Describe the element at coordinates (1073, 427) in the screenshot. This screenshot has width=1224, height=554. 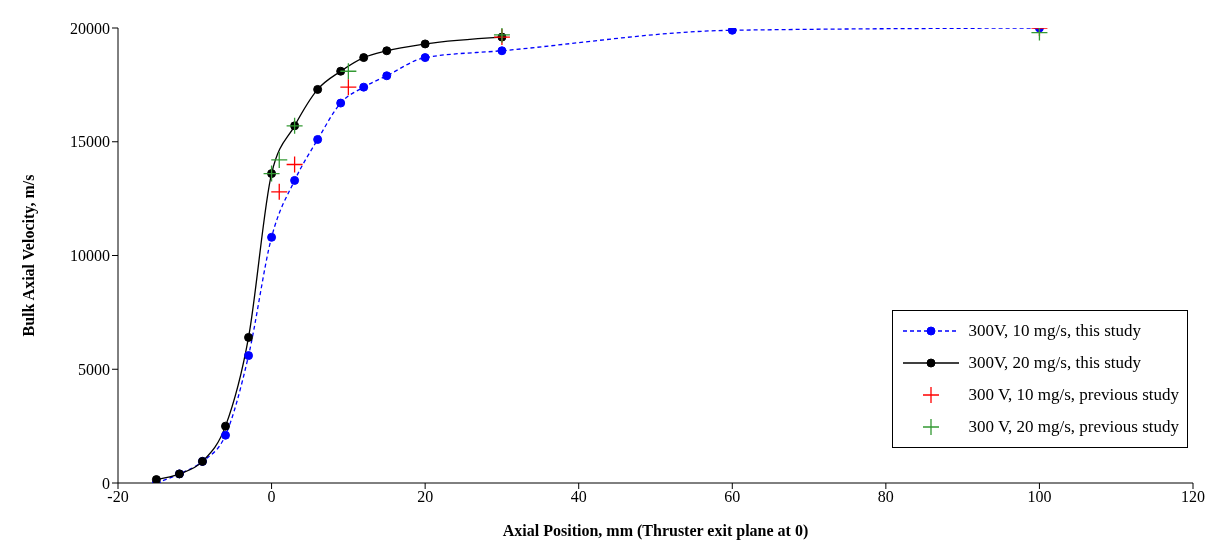
I see `legend-label: 300 V, 20 mg/s, previous study` at that location.